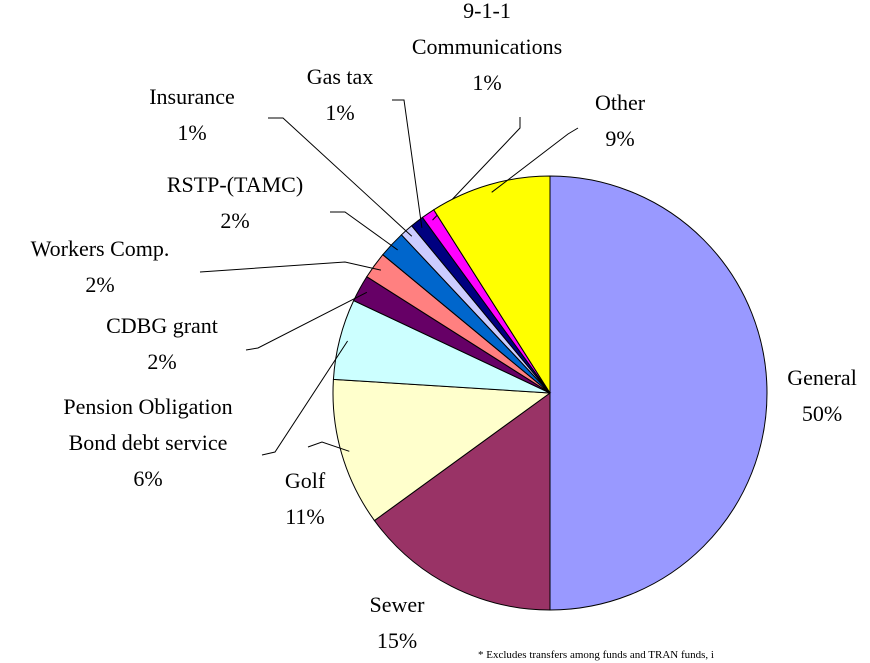  Describe the element at coordinates (397, 640) in the screenshot. I see `slice-value-label: 15%` at that location.